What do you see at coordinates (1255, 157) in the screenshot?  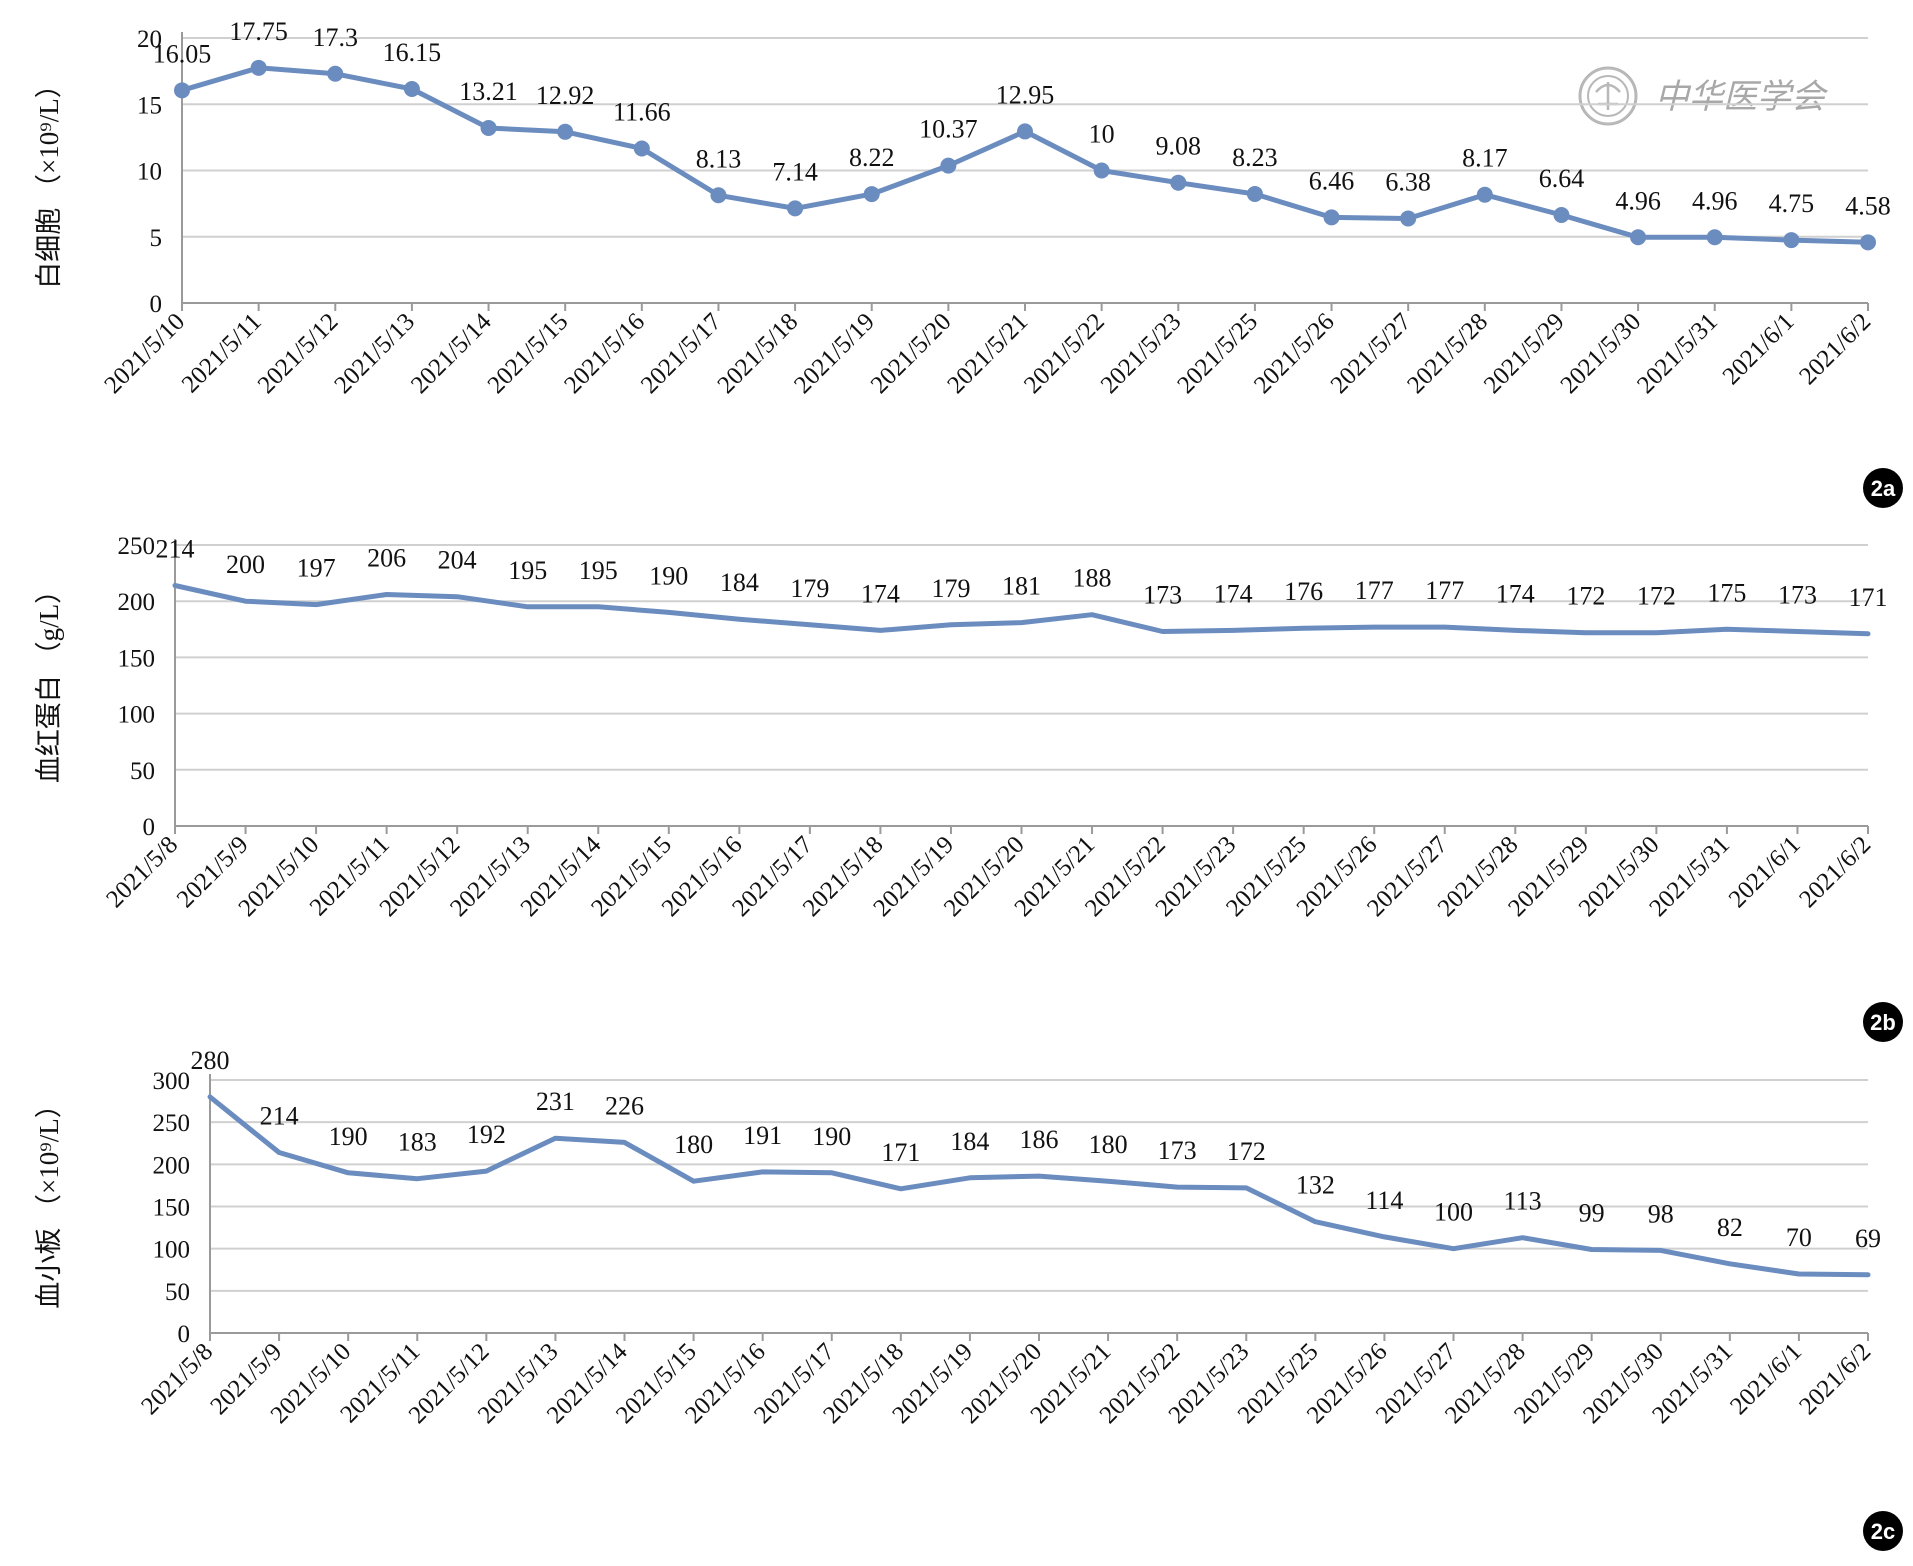 I see `data-label: 8.23` at bounding box center [1255, 157].